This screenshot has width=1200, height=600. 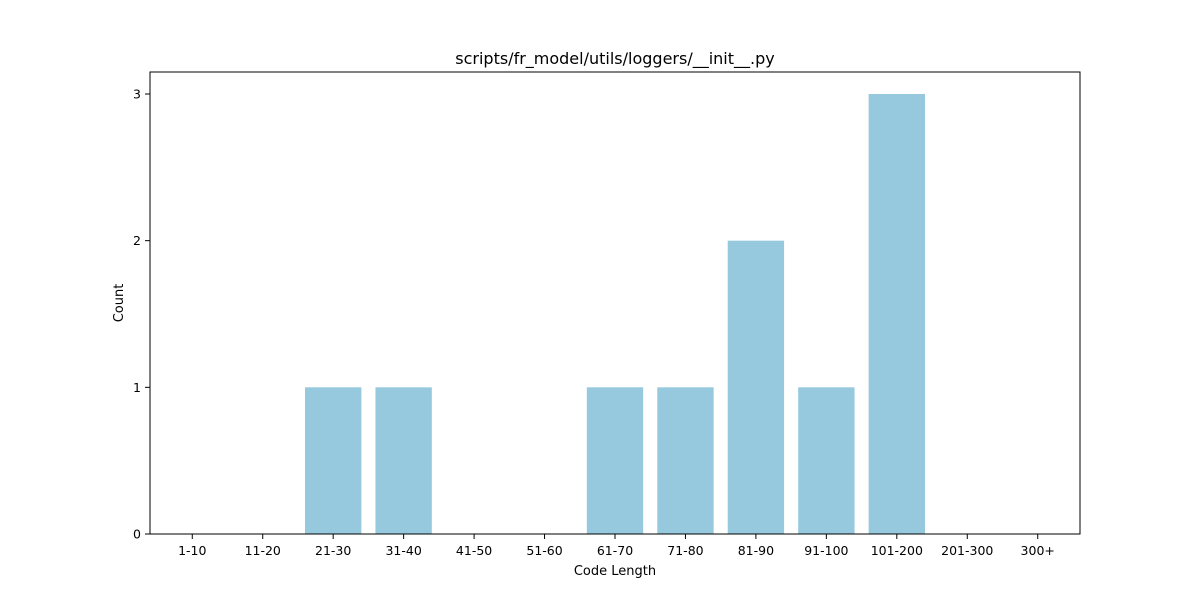 I want to click on y-tick-label: 0, so click(x=137, y=534).